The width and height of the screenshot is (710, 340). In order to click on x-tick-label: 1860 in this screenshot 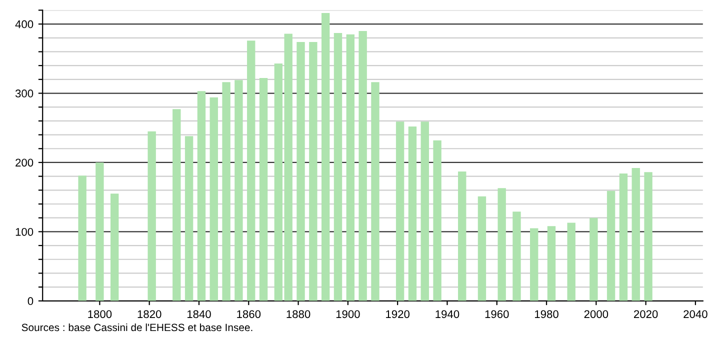, I will do `click(249, 314)`.